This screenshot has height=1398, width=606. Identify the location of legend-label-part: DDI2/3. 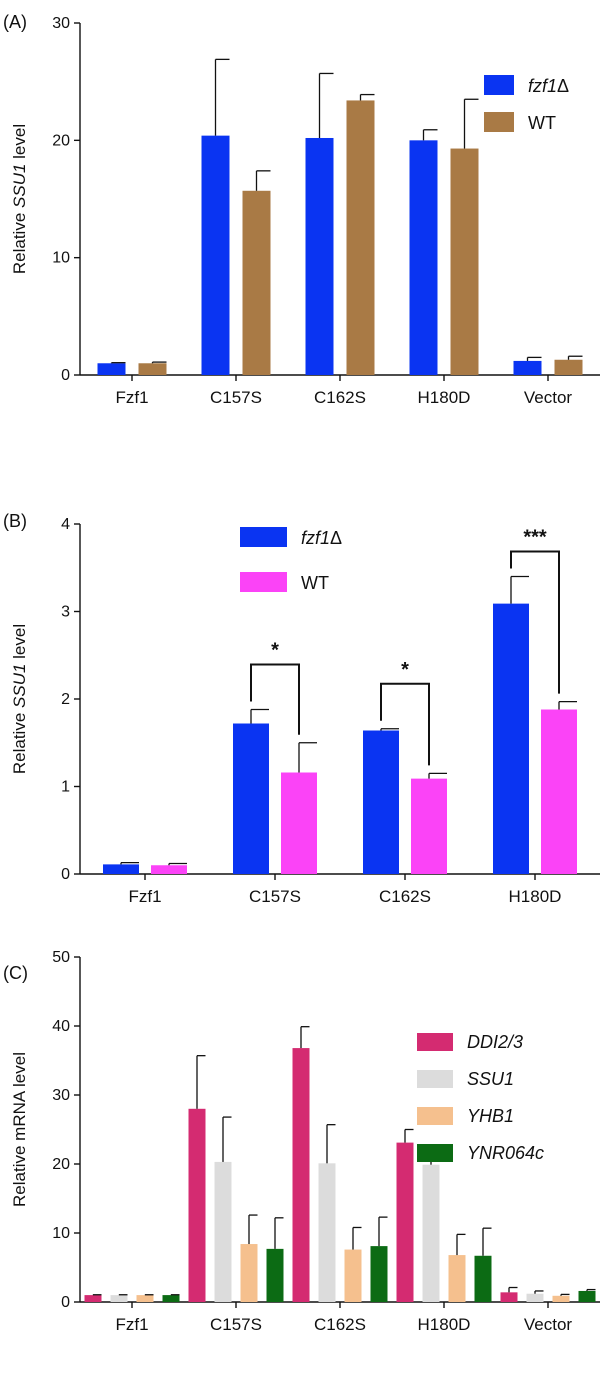
(495, 1042).